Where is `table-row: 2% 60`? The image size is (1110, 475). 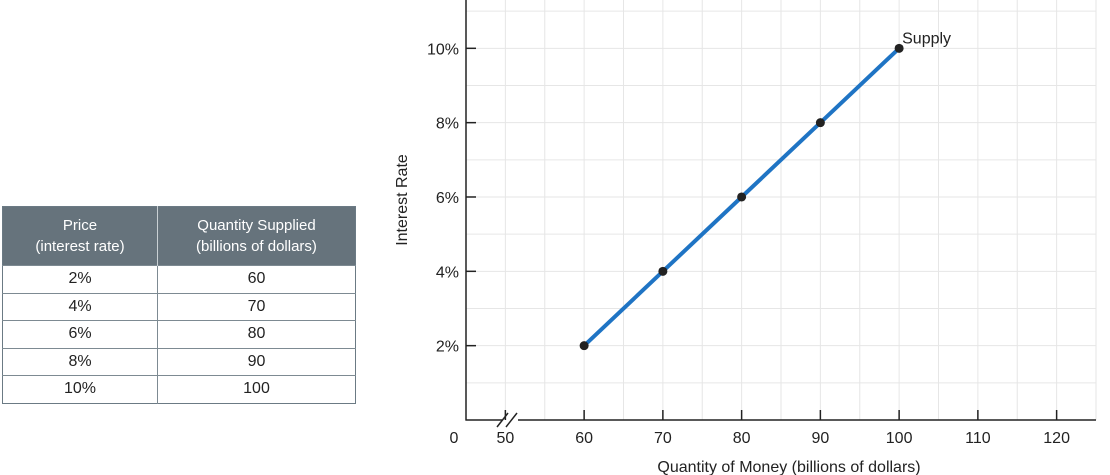
table-row: 2% 60 is located at coordinates (179, 279).